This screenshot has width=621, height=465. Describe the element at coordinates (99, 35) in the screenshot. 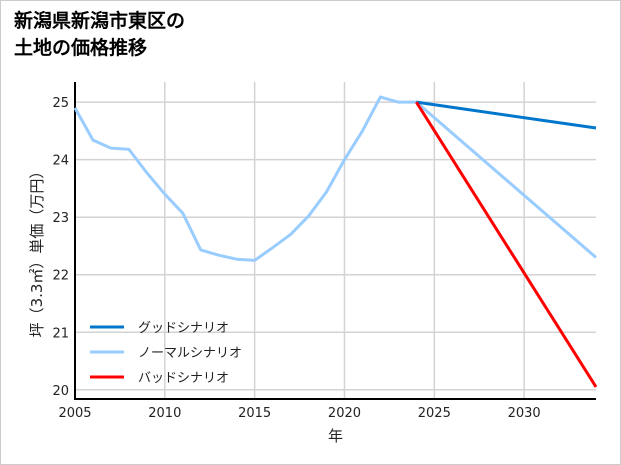

I see `chart-title: 新潟県新潟市東区の 土地の価格推移` at that location.